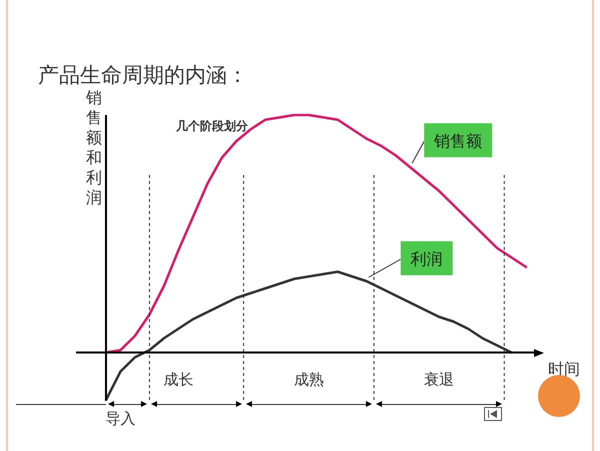 The width and height of the screenshot is (600, 451). What do you see at coordinates (120, 419) in the screenshot?
I see `x-tick-label: 导入` at bounding box center [120, 419].